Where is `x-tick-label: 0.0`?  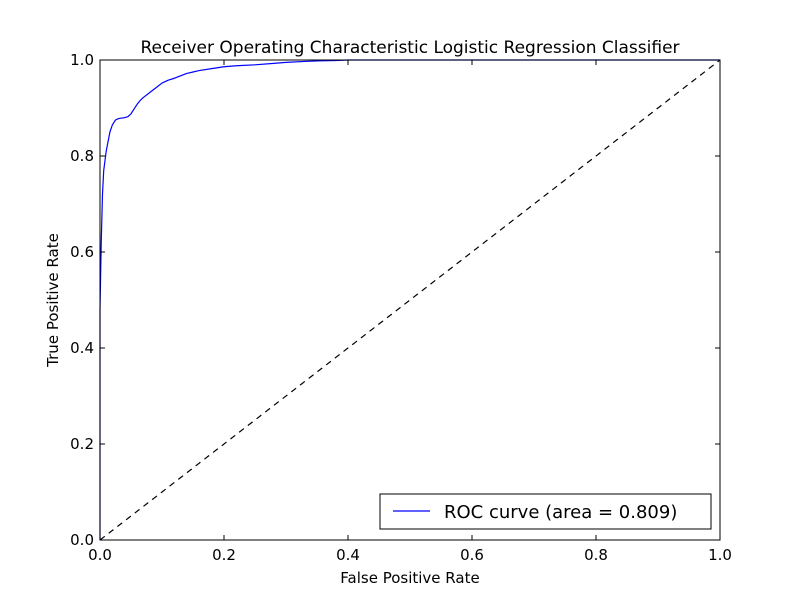 x-tick-label: 0.0 is located at coordinates (100, 555).